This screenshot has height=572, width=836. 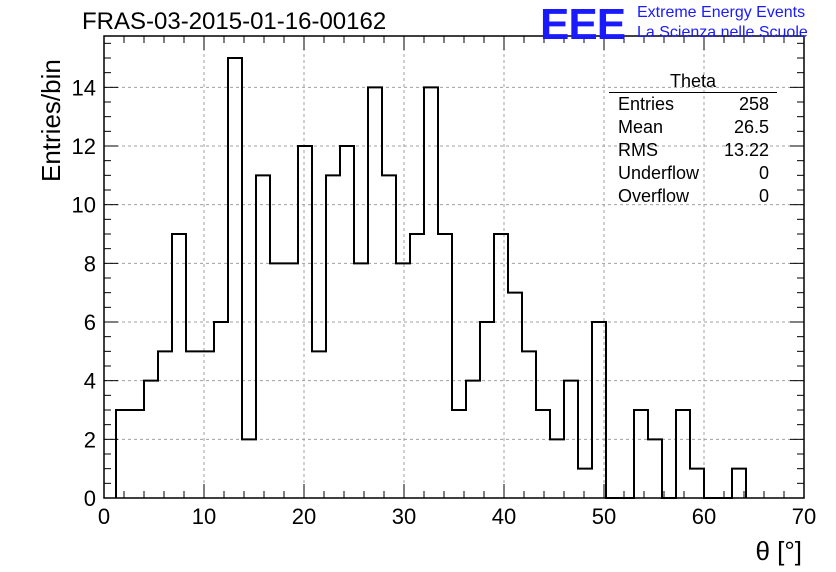 I want to click on stats-row: RMS 13.22, so click(x=693, y=150).